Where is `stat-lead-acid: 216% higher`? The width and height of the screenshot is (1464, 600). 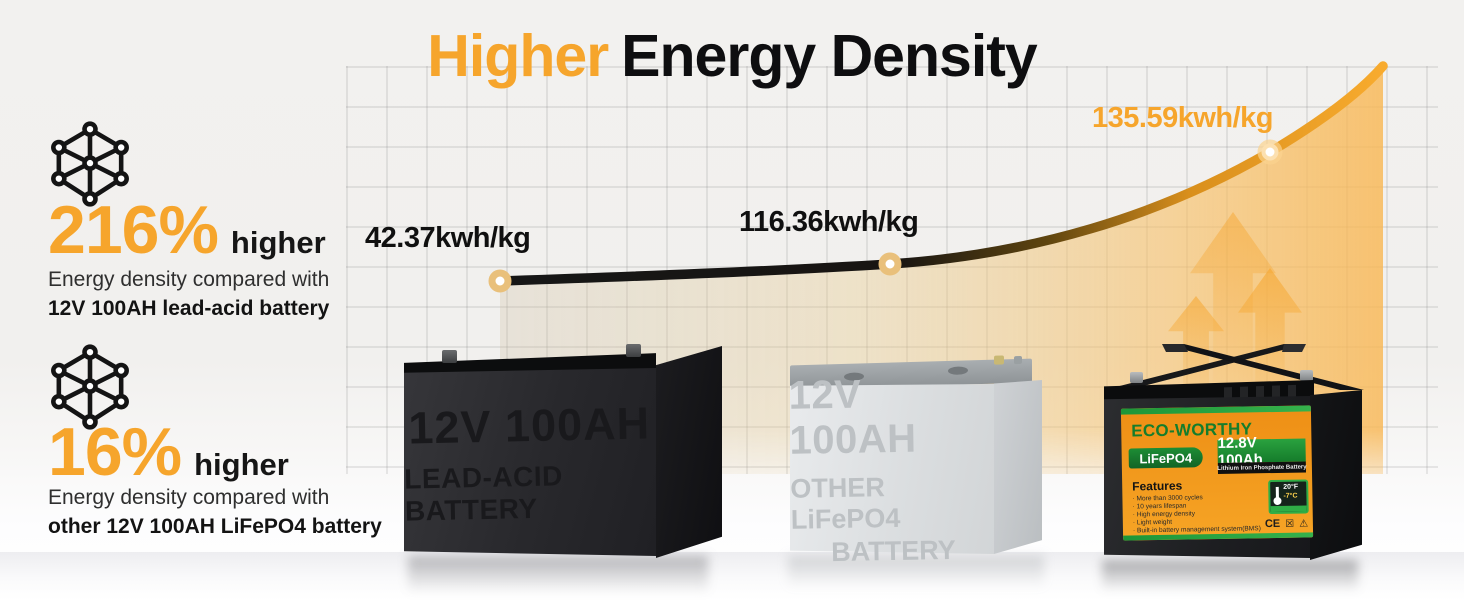 stat-lead-acid: 216% higher is located at coordinates (187, 230).